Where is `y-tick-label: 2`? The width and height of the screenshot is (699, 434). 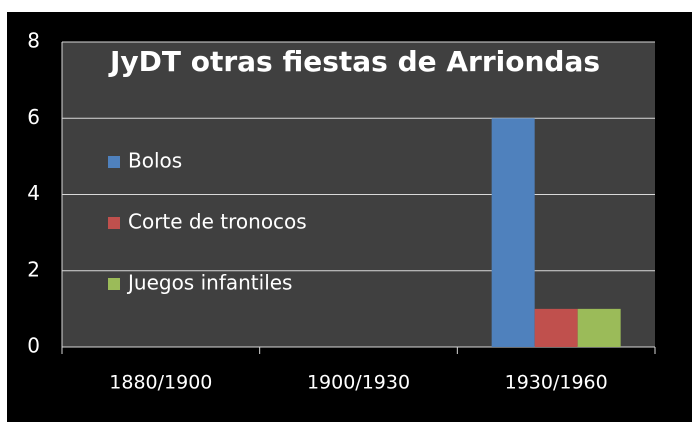
y-tick-label: 2 is located at coordinates (33, 269).